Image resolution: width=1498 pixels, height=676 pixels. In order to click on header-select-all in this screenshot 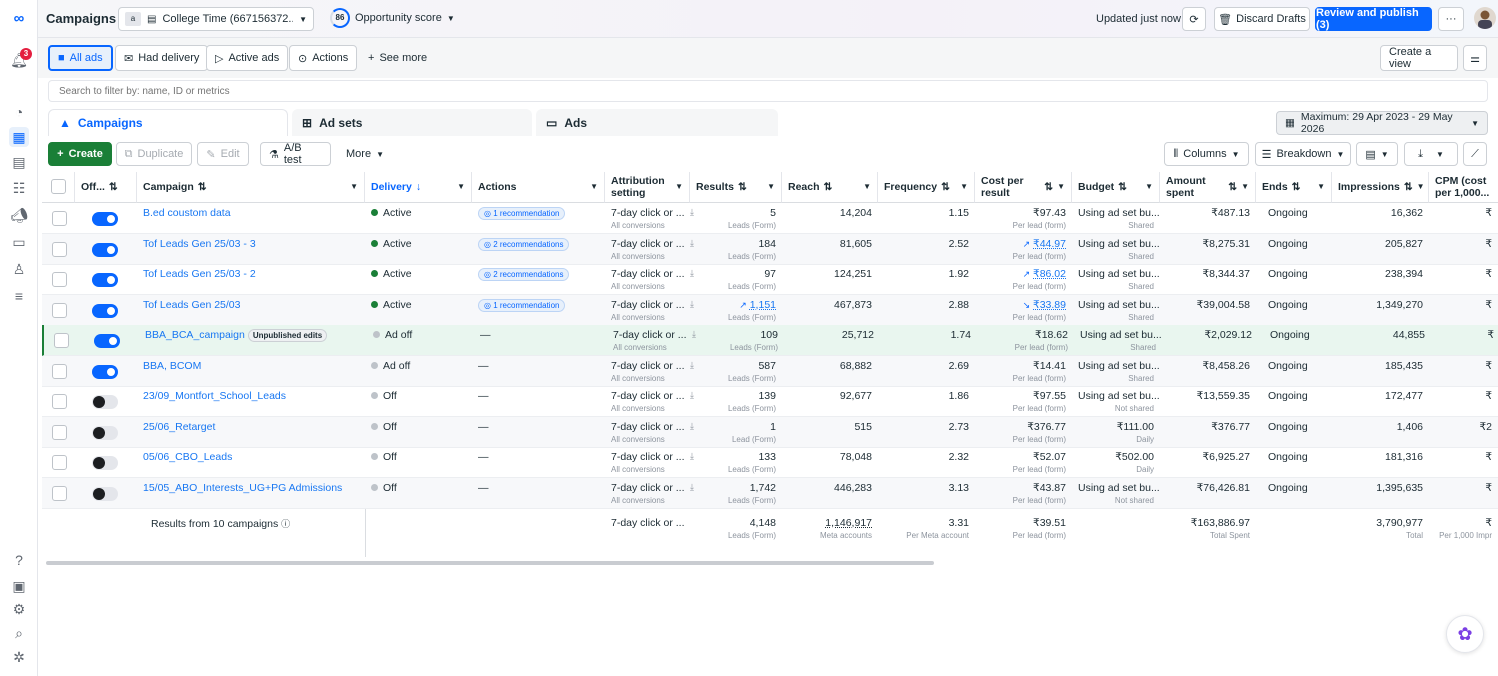, I will do `click(58, 187)`.